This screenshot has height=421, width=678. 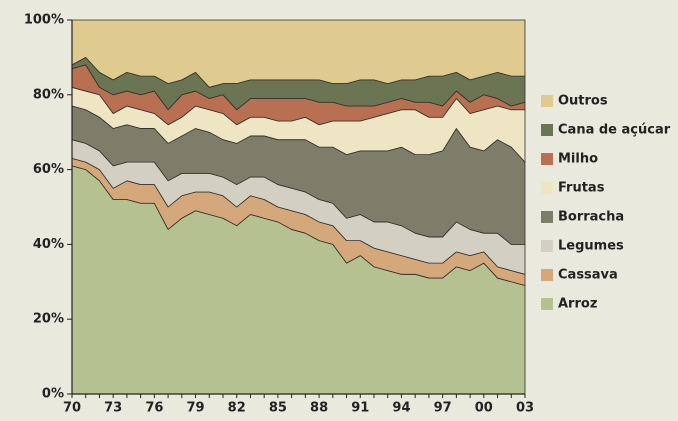 What do you see at coordinates (578, 159) in the screenshot?
I see `legend-label: Milho` at bounding box center [578, 159].